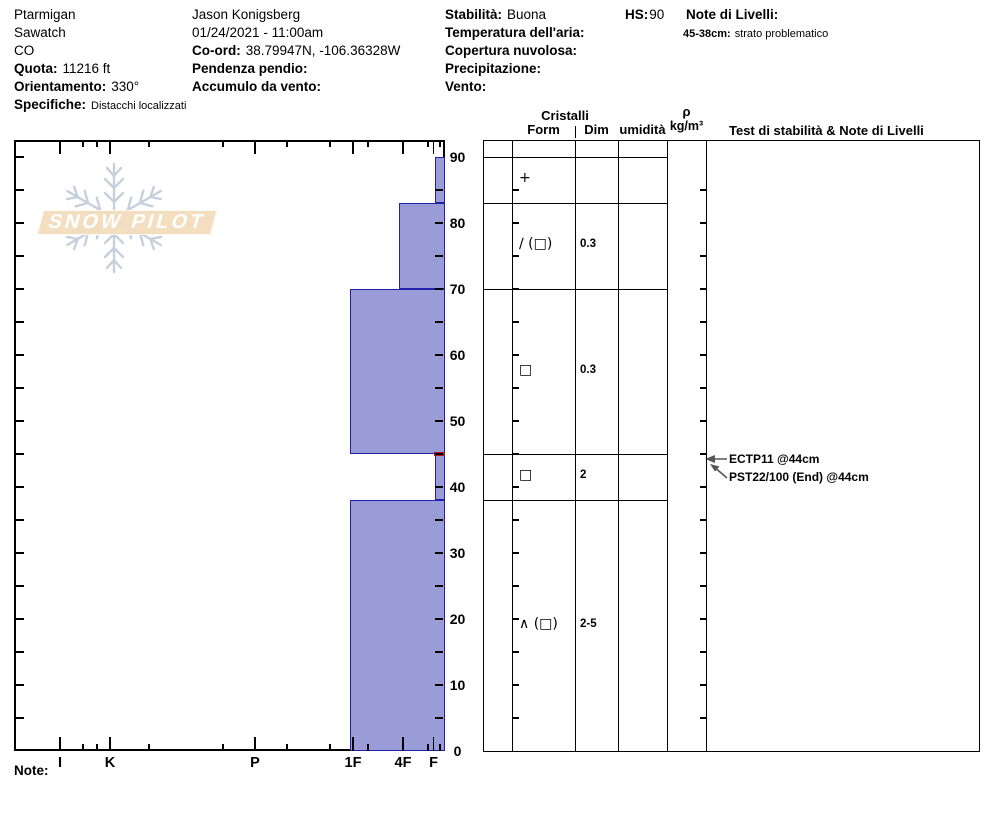 This screenshot has height=840, width=994. I want to click on hs-column: HS:90, so click(644, 15).